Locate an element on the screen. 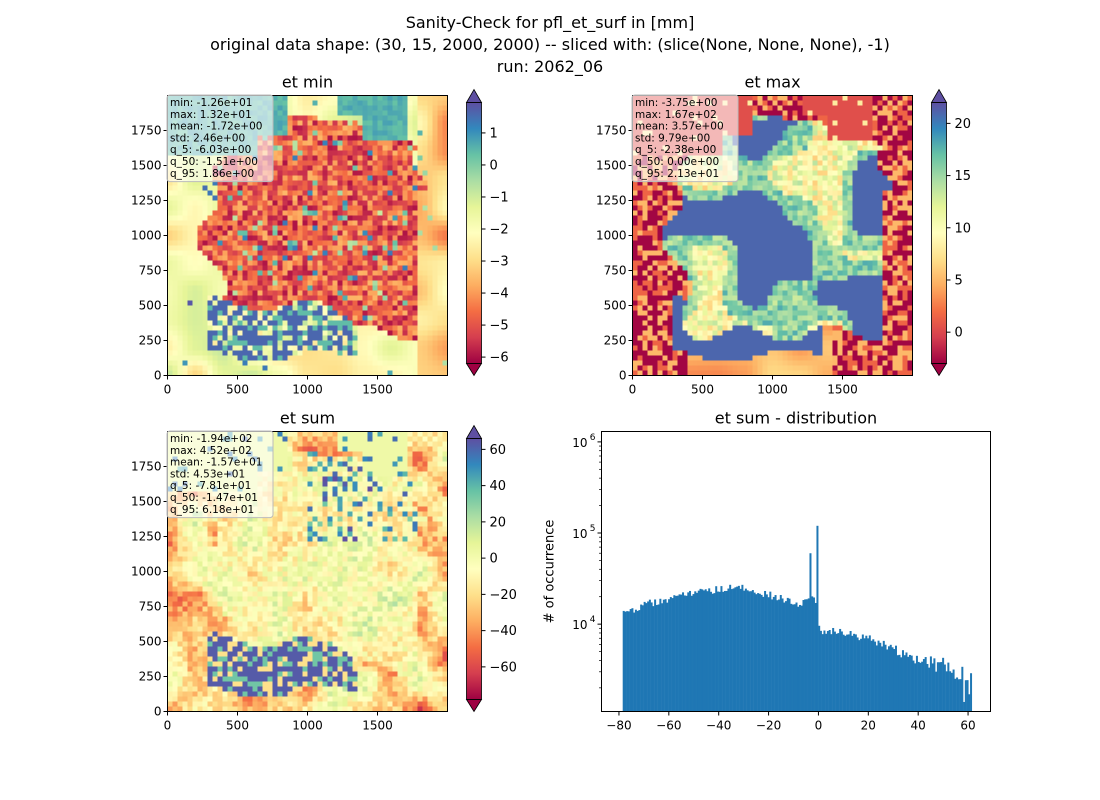 This screenshot has height=800, width=1100. stats-line: q_50: -1.47e+01 is located at coordinates (214, 498).